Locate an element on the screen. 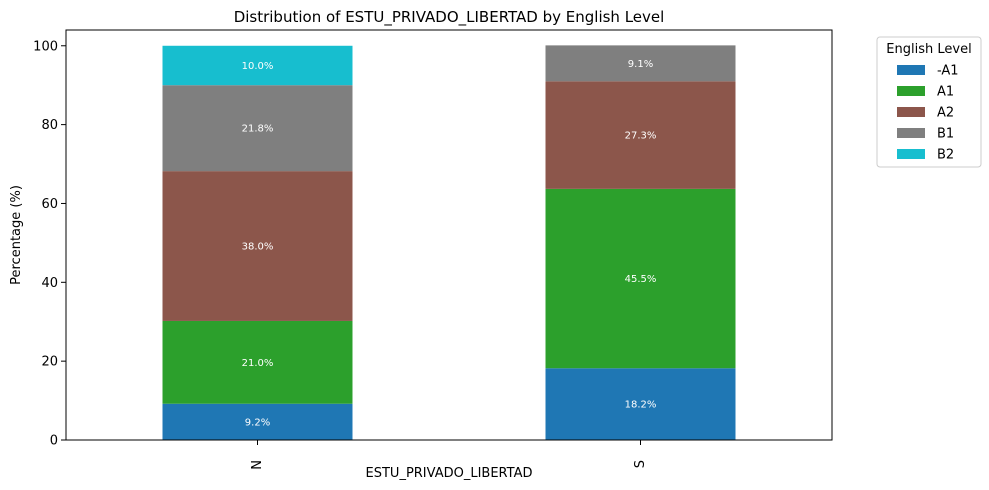  legend-label: -A1 is located at coordinates (948, 71).